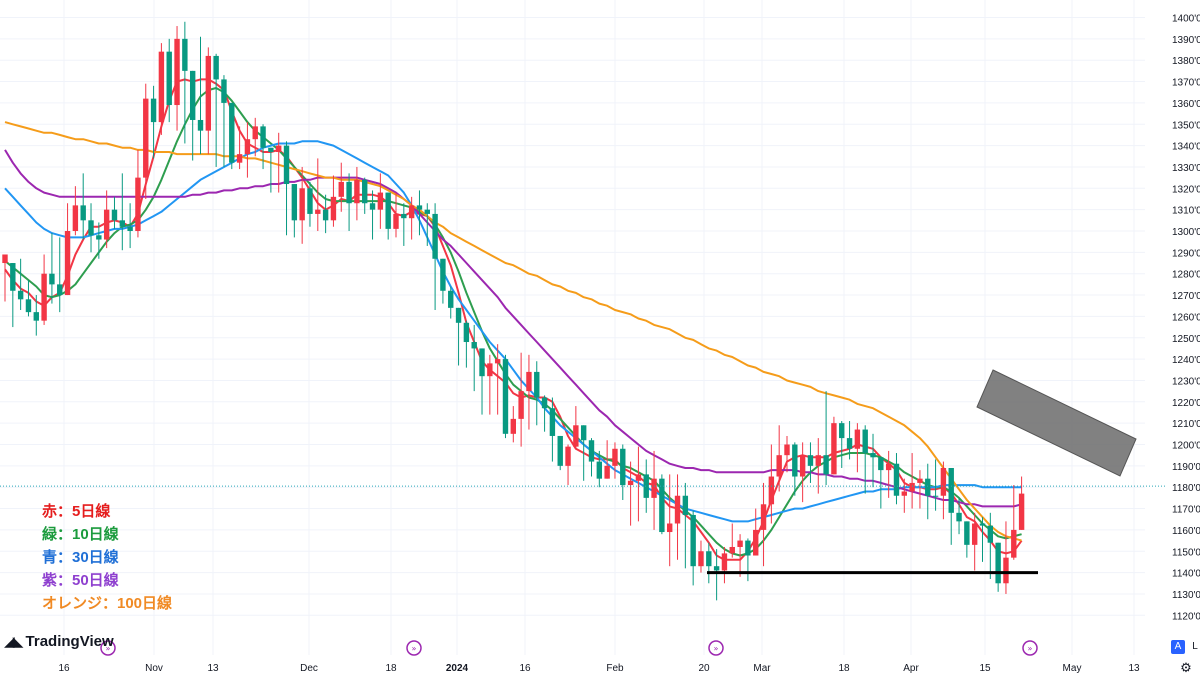  Describe the element at coordinates (13, 641) in the screenshot. I see `tradingview-logo-icon: ◢◣` at that location.